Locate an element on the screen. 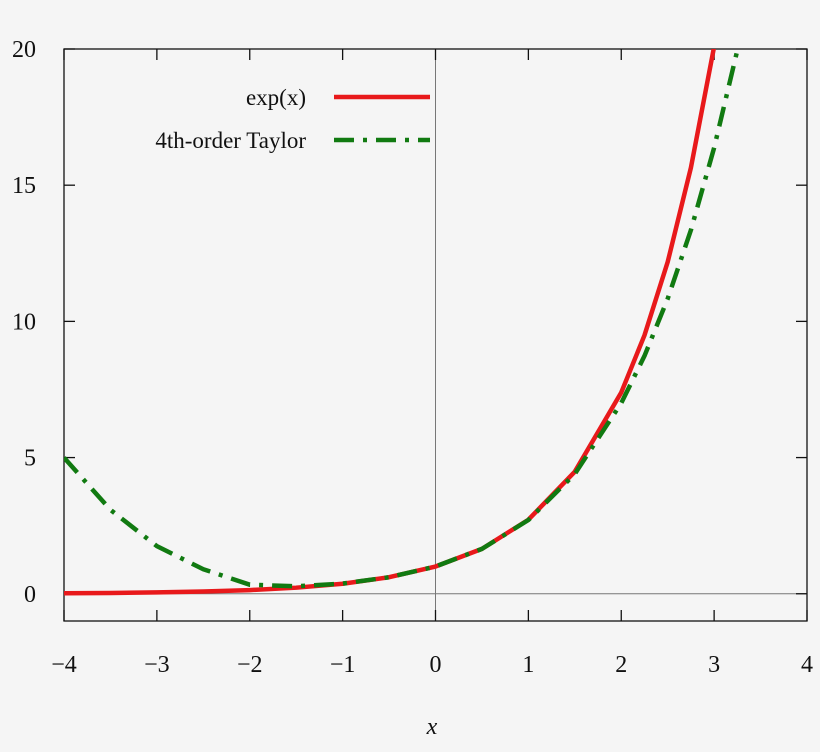 This screenshot has height=752, width=820. x-tick-label: 3 is located at coordinates (714, 665).